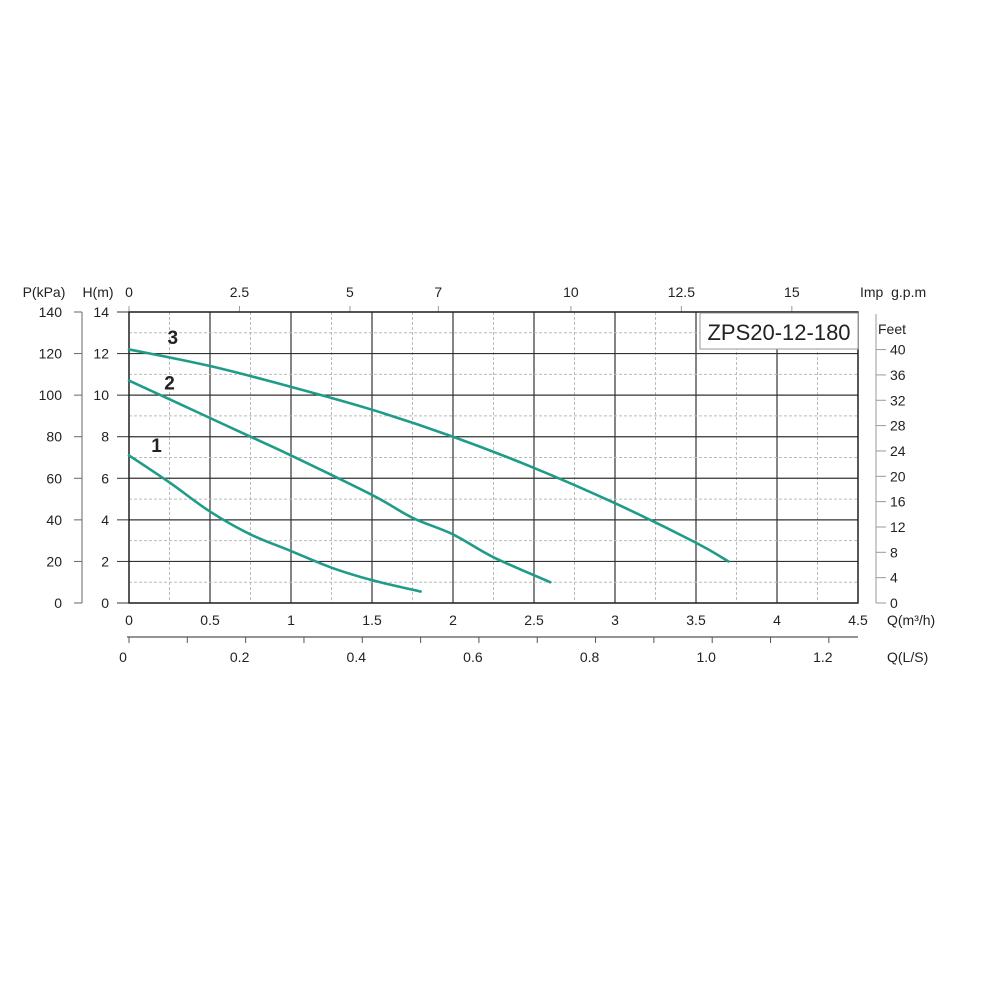 This screenshot has height=1000, width=1000. I want to click on feet-tick-label: 8, so click(894, 552).